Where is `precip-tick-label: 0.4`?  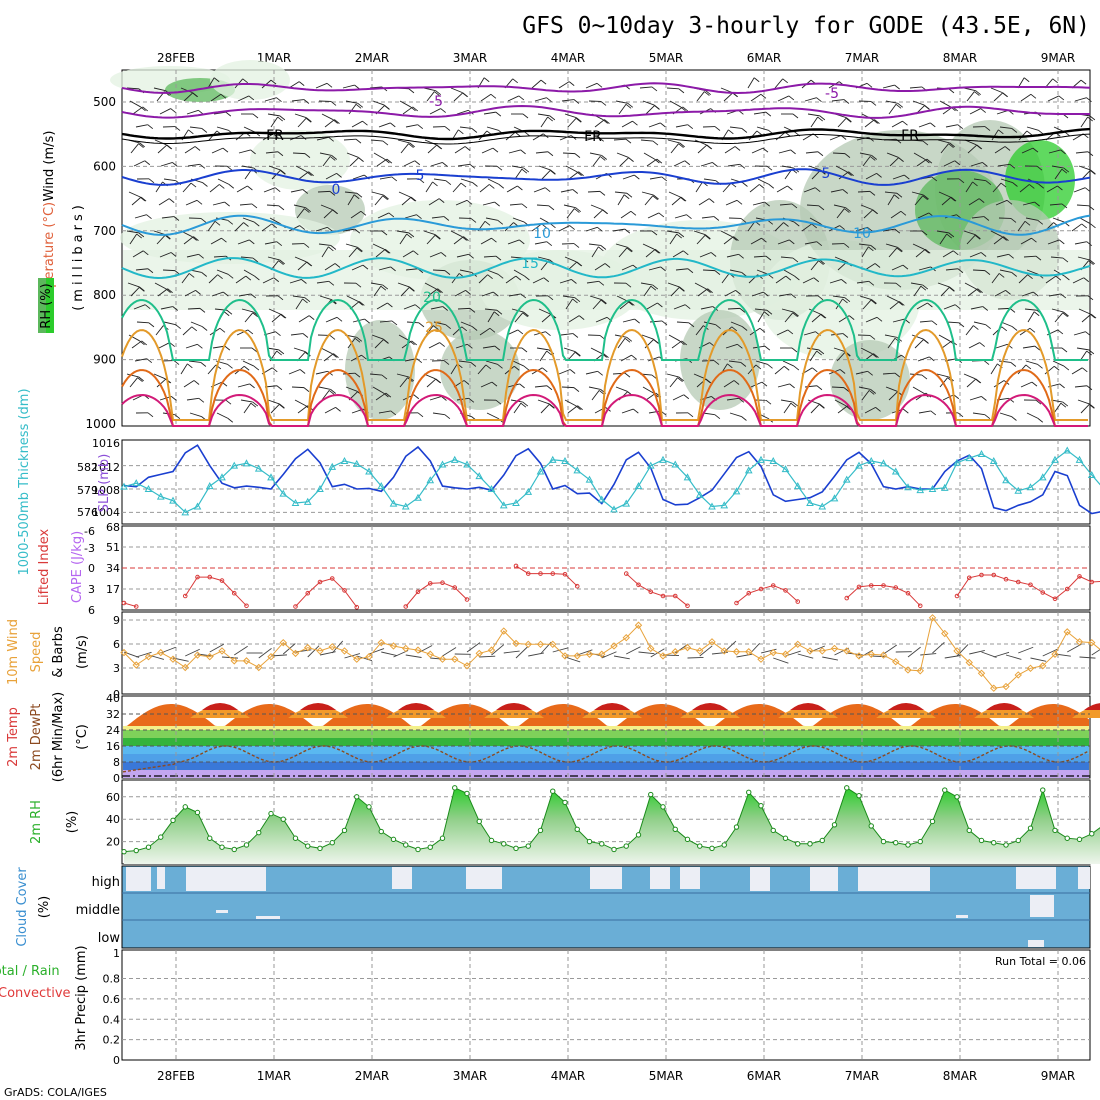
precip-tick-label: 0.4 is located at coordinates (112, 1019).